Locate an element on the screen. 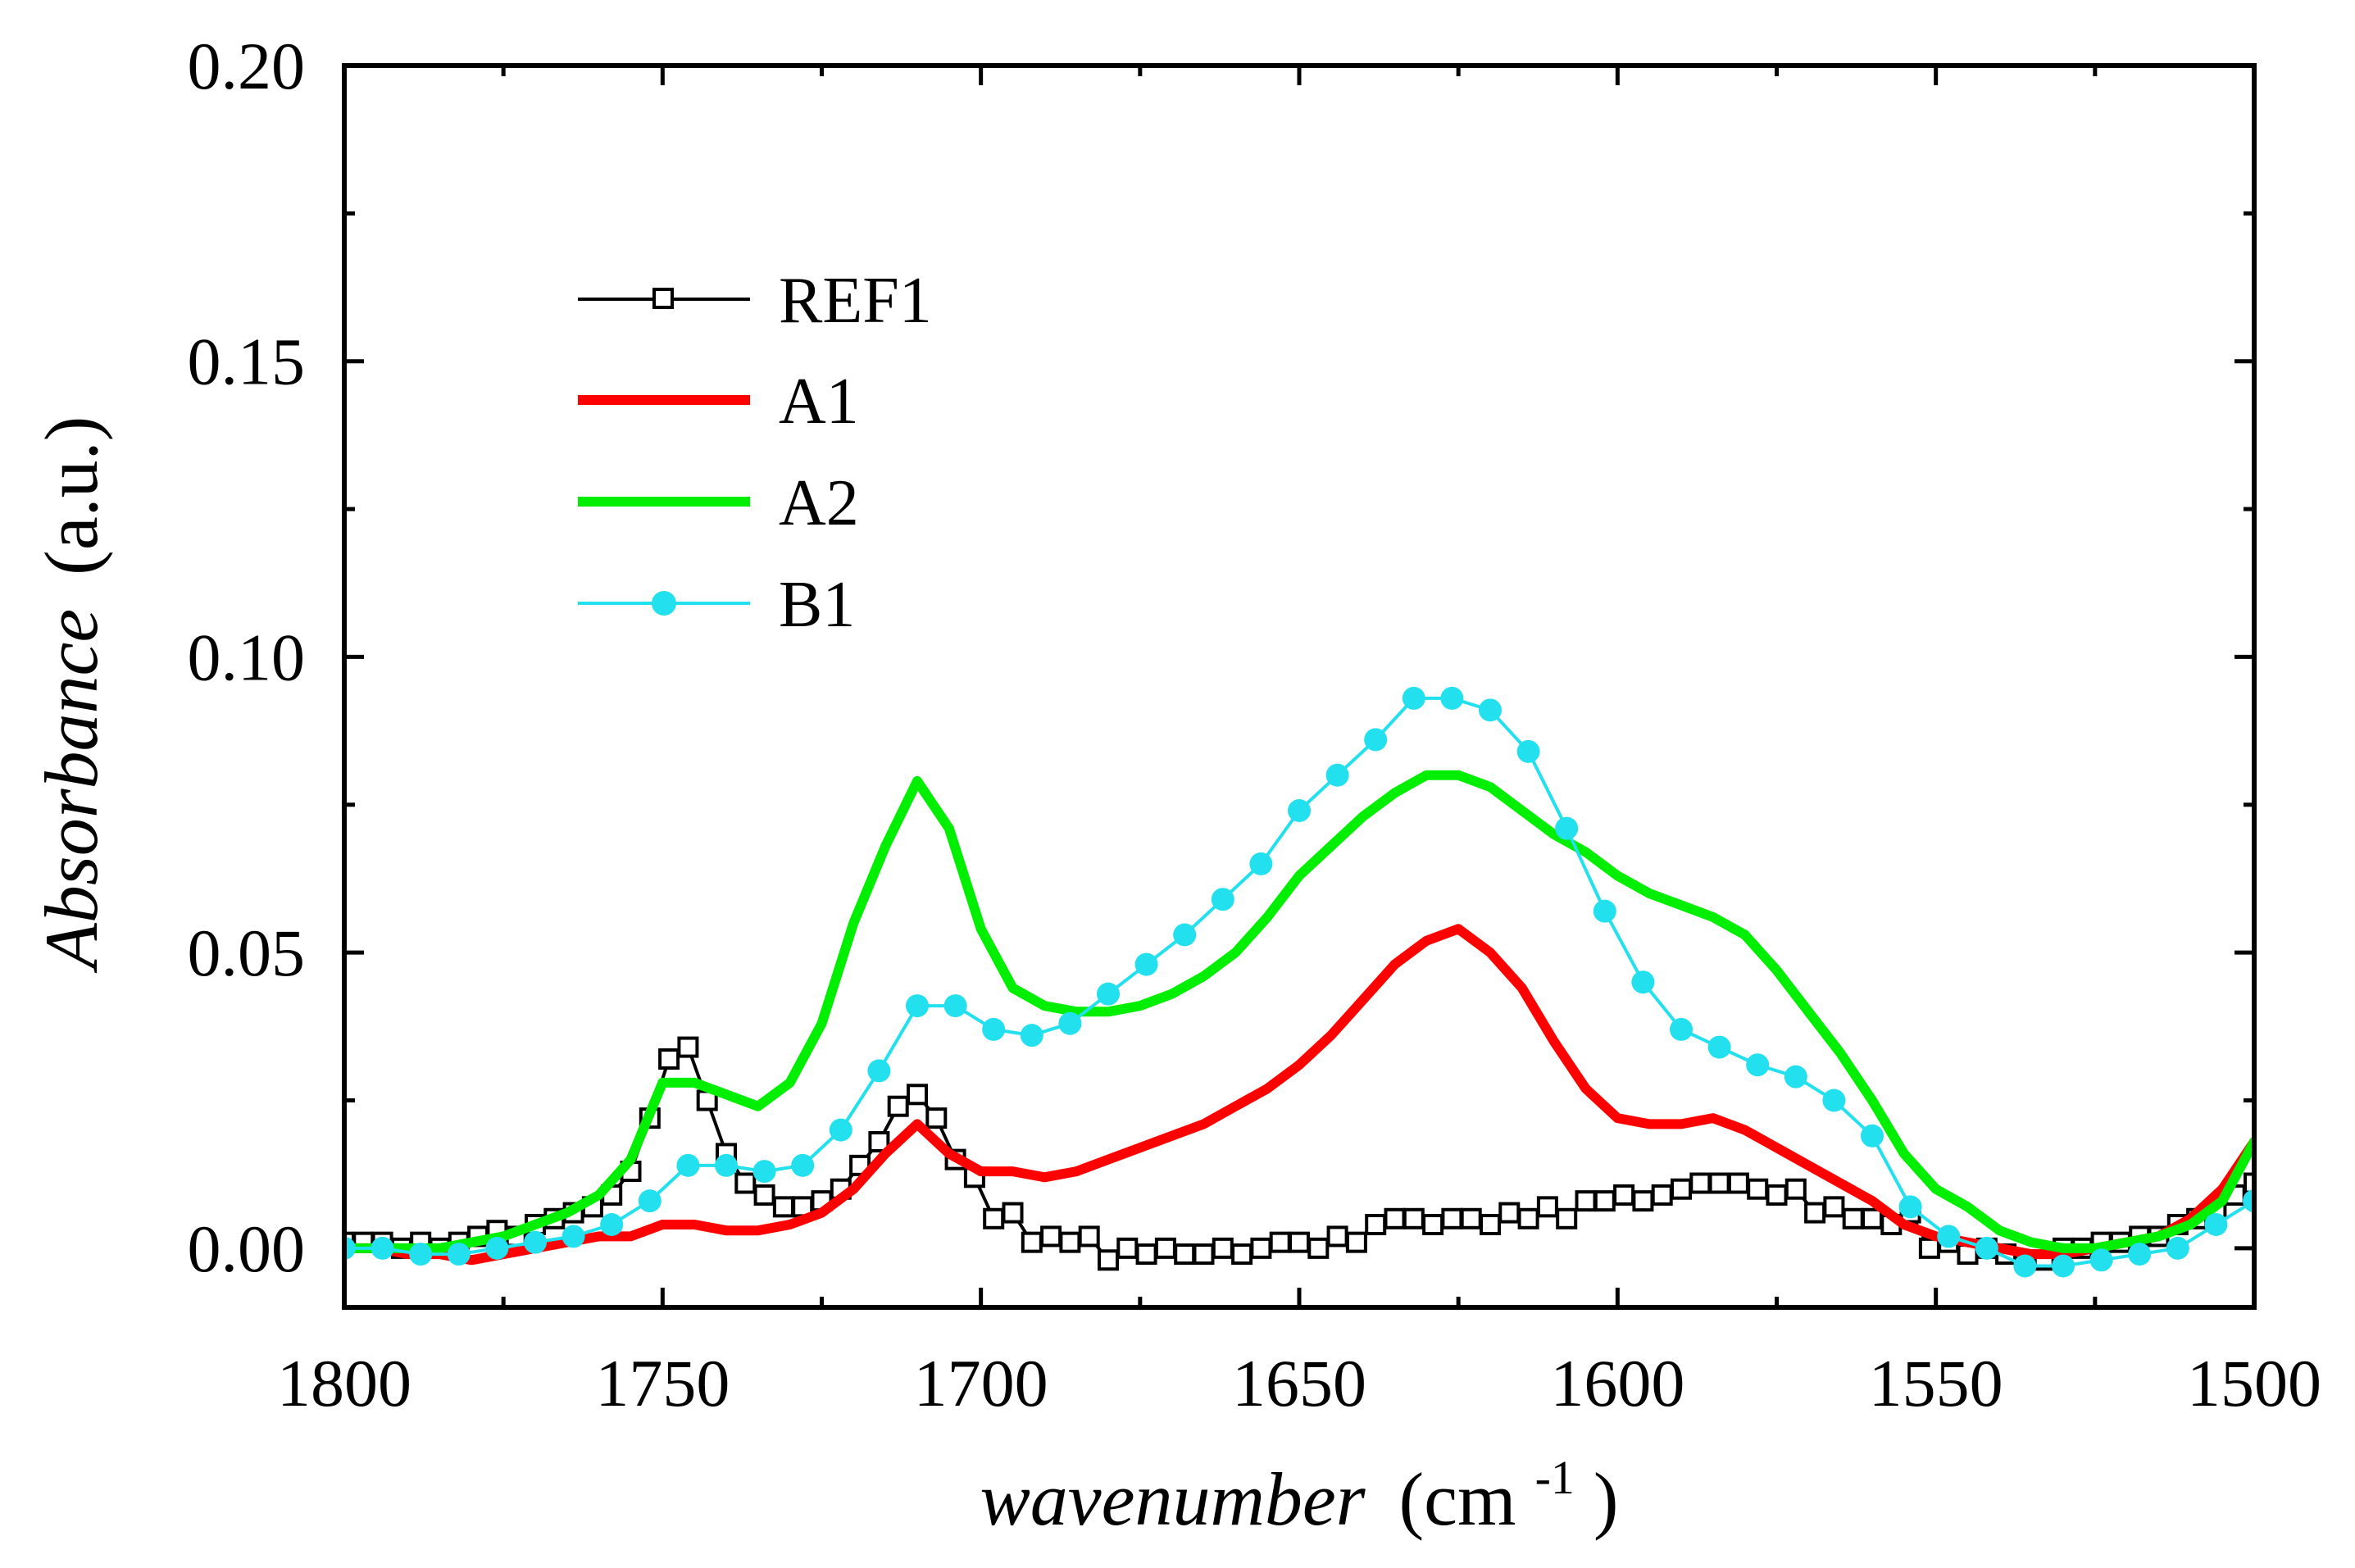 The height and width of the screenshot is (1568, 2355). y-tick-label: 0.20 is located at coordinates (247, 66).